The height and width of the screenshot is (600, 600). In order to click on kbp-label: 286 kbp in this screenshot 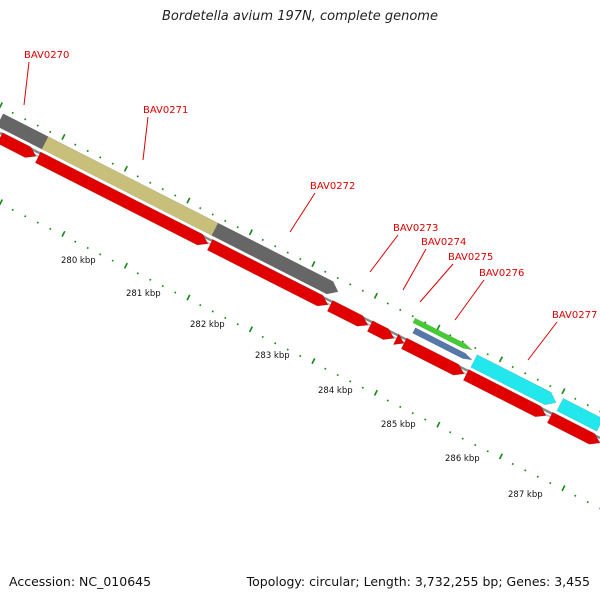, I will do `click(462, 459)`.